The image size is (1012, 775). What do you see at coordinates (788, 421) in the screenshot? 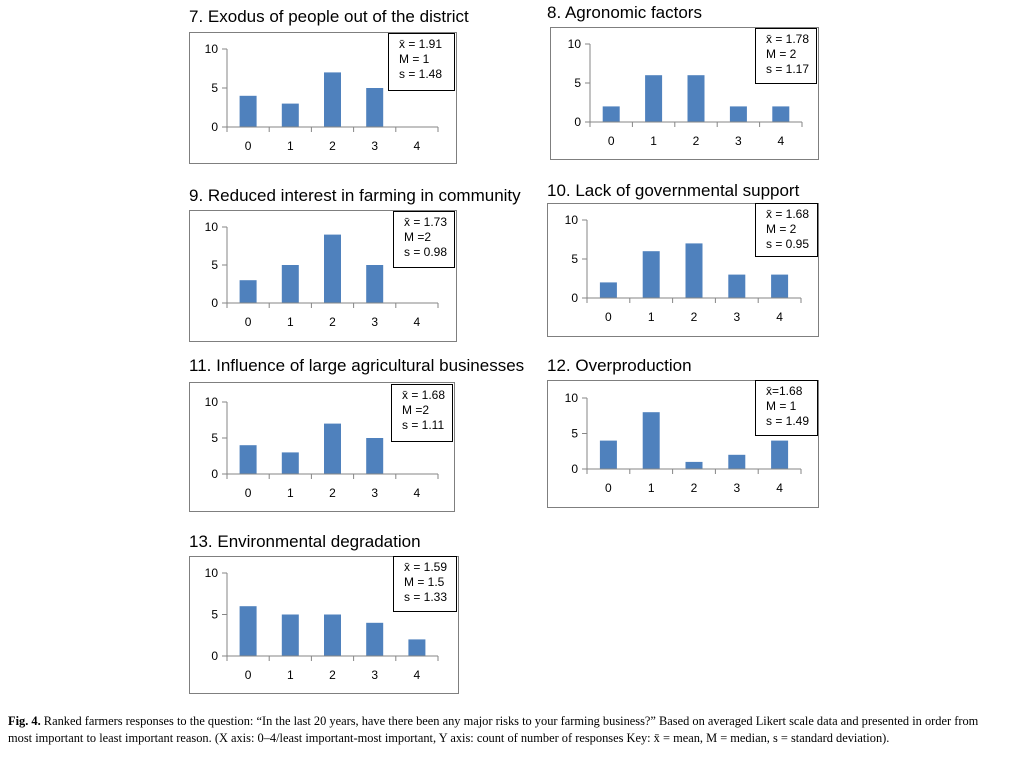
I see `stat-sd: s = 1.49` at bounding box center [788, 421].